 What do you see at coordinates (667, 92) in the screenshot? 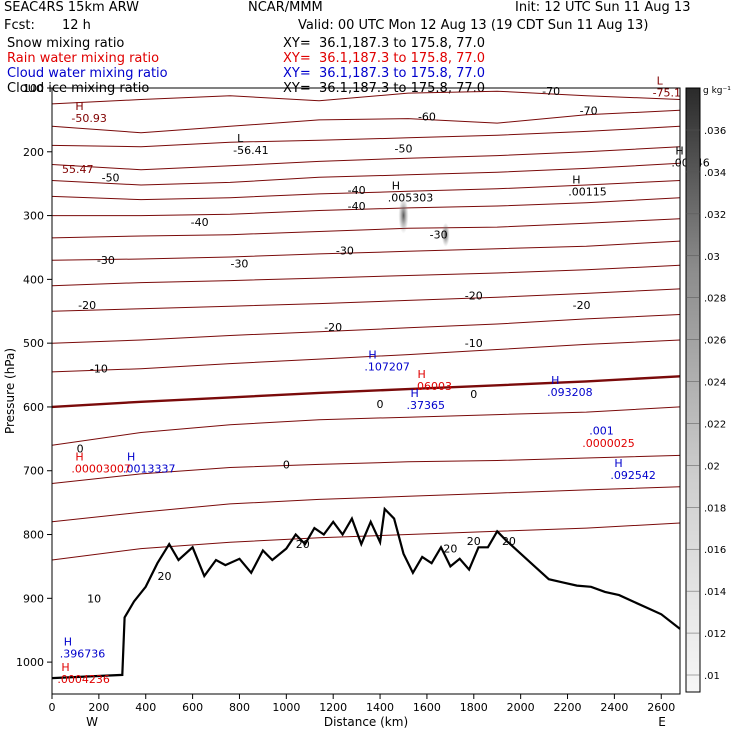
I see `extremum-value: -75.1` at bounding box center [667, 92].